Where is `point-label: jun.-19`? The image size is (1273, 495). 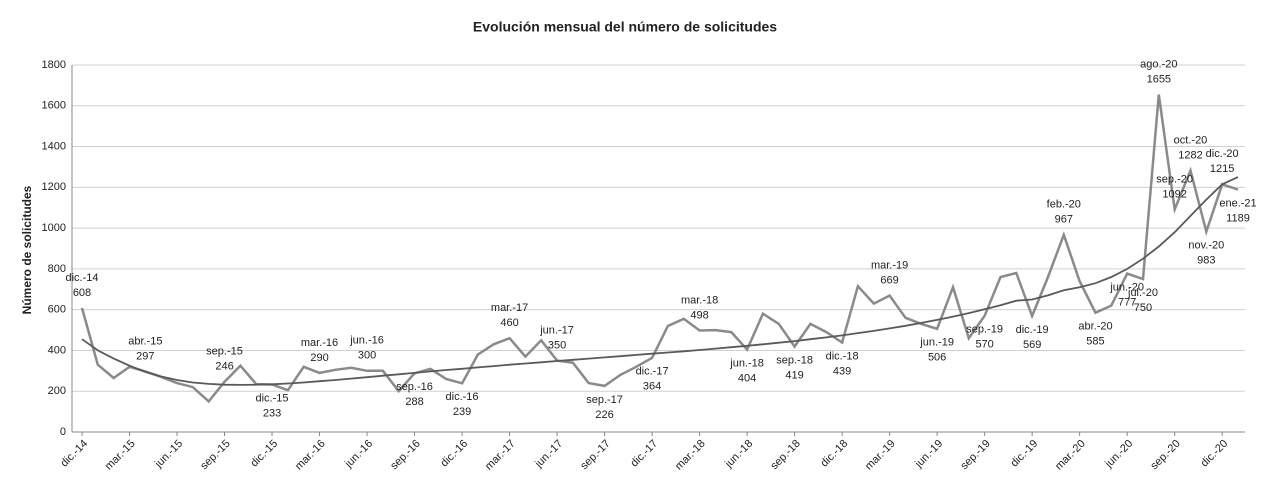
point-label: jun.-19 is located at coordinates (936, 343).